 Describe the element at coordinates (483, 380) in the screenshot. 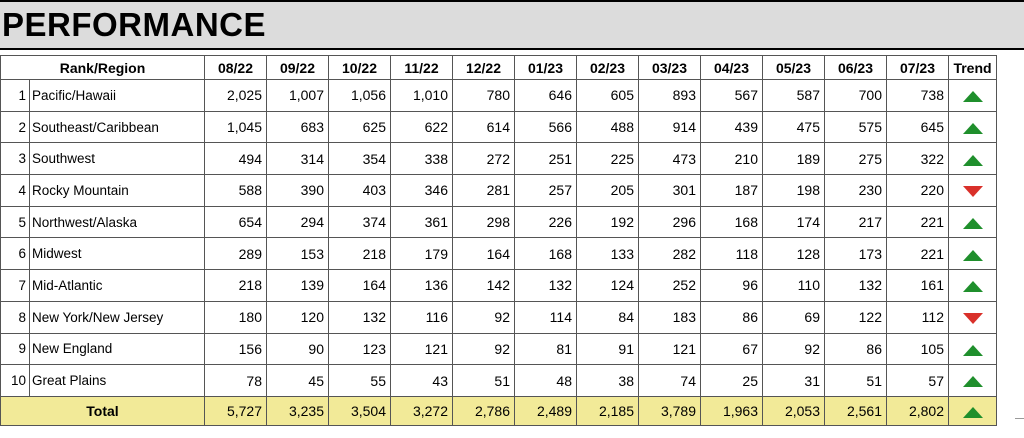

I see `value-cell: 51` at that location.